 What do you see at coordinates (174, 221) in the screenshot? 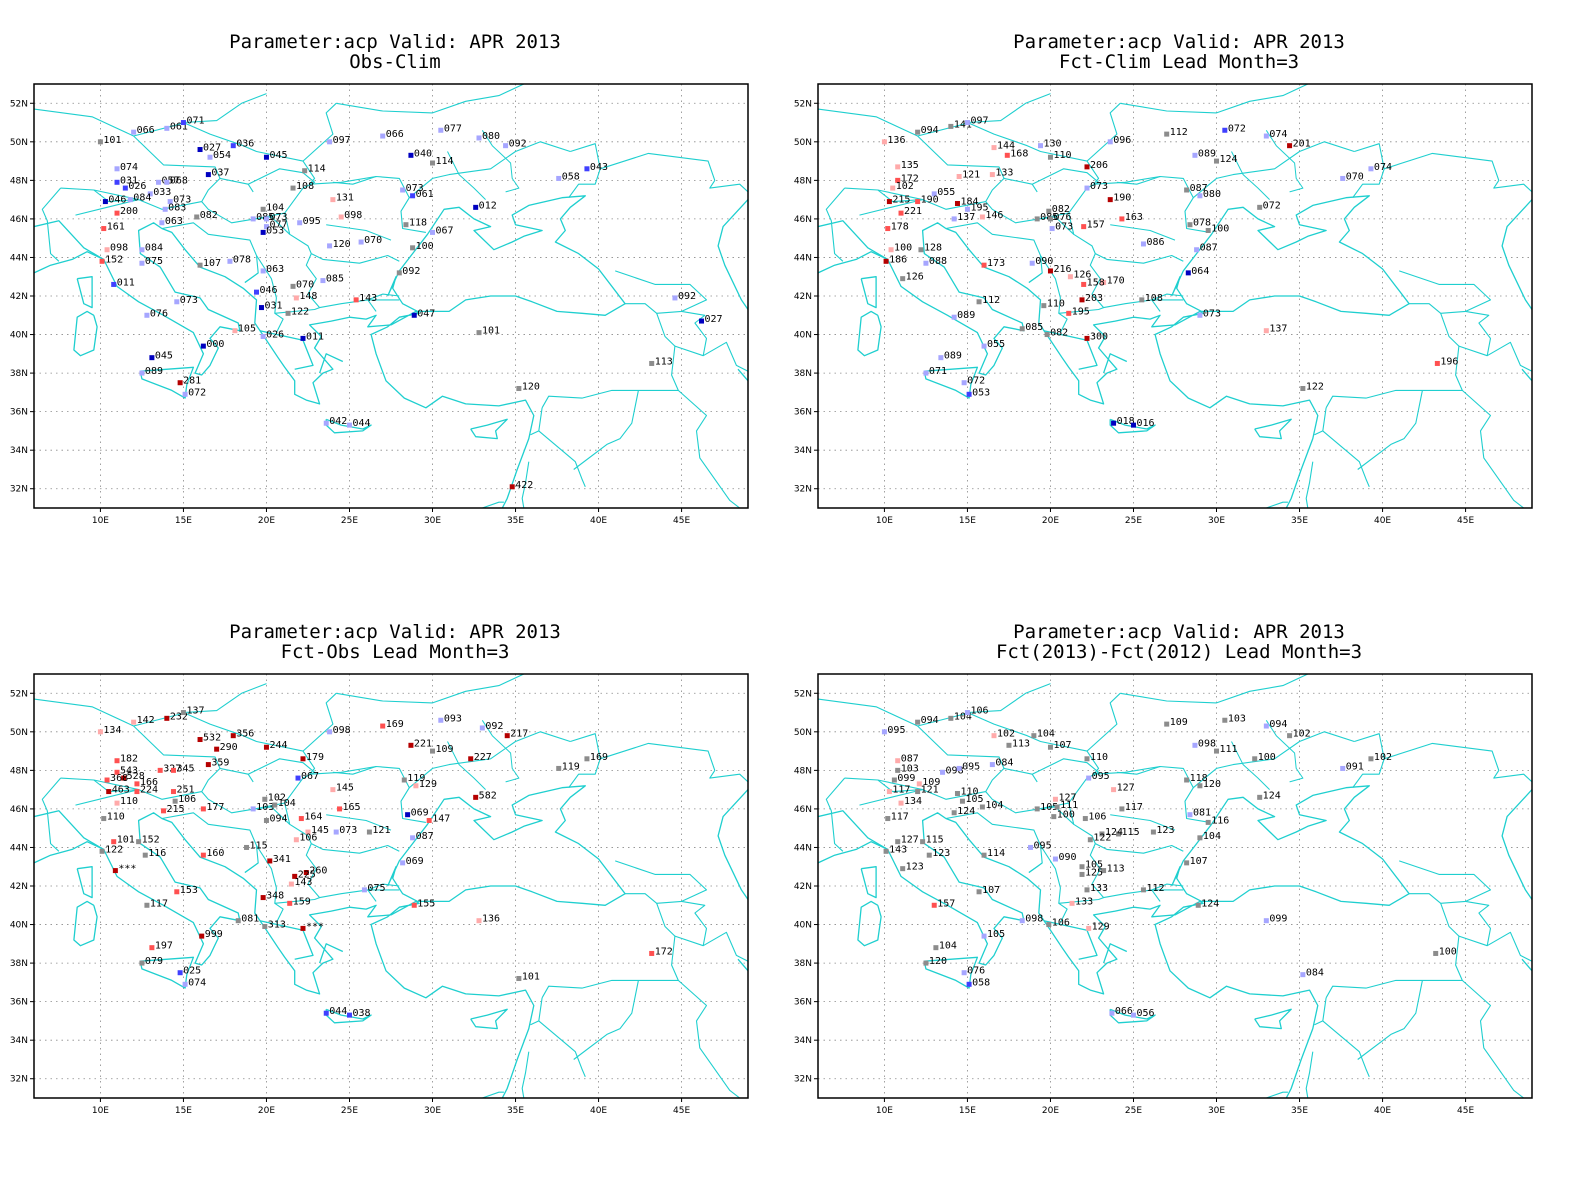
I see `station-value: 063` at bounding box center [174, 221].